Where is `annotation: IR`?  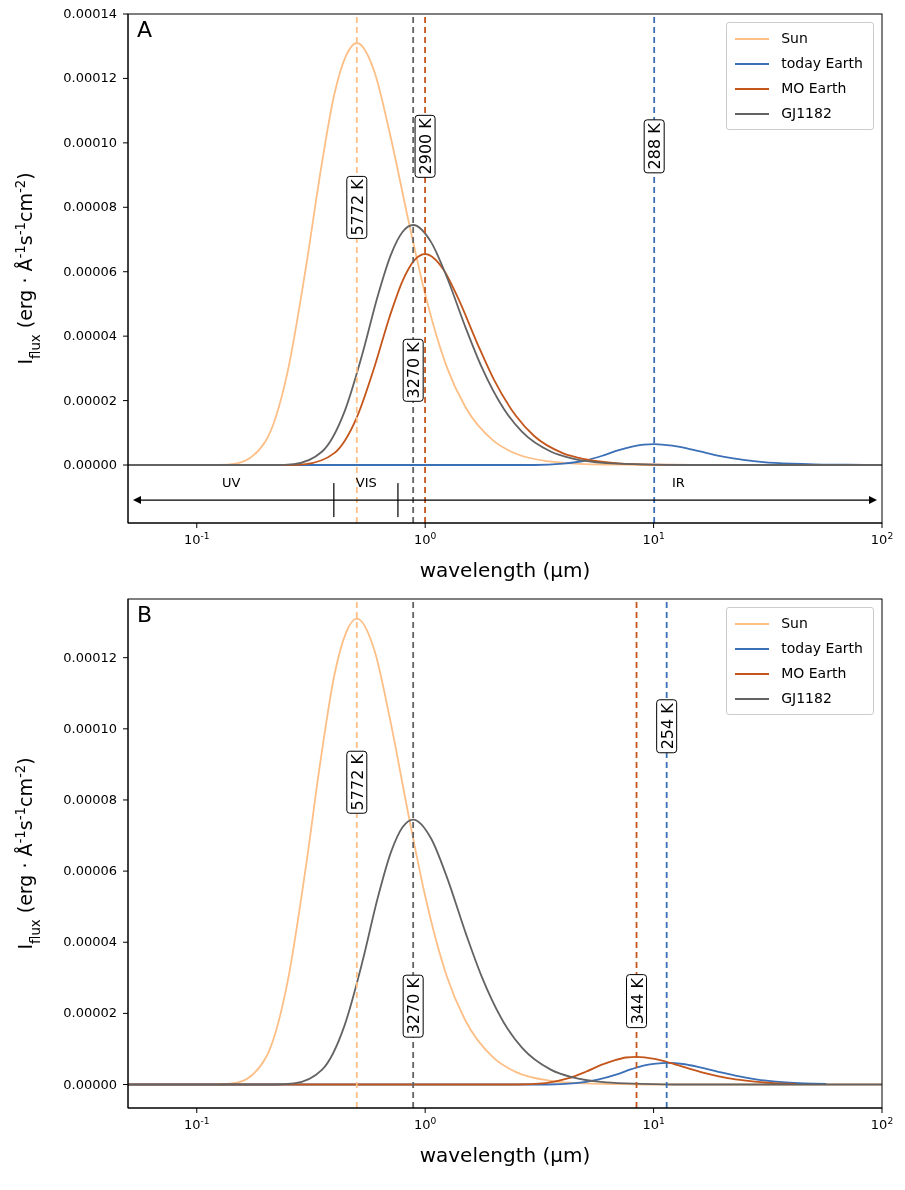 annotation: IR is located at coordinates (678, 483).